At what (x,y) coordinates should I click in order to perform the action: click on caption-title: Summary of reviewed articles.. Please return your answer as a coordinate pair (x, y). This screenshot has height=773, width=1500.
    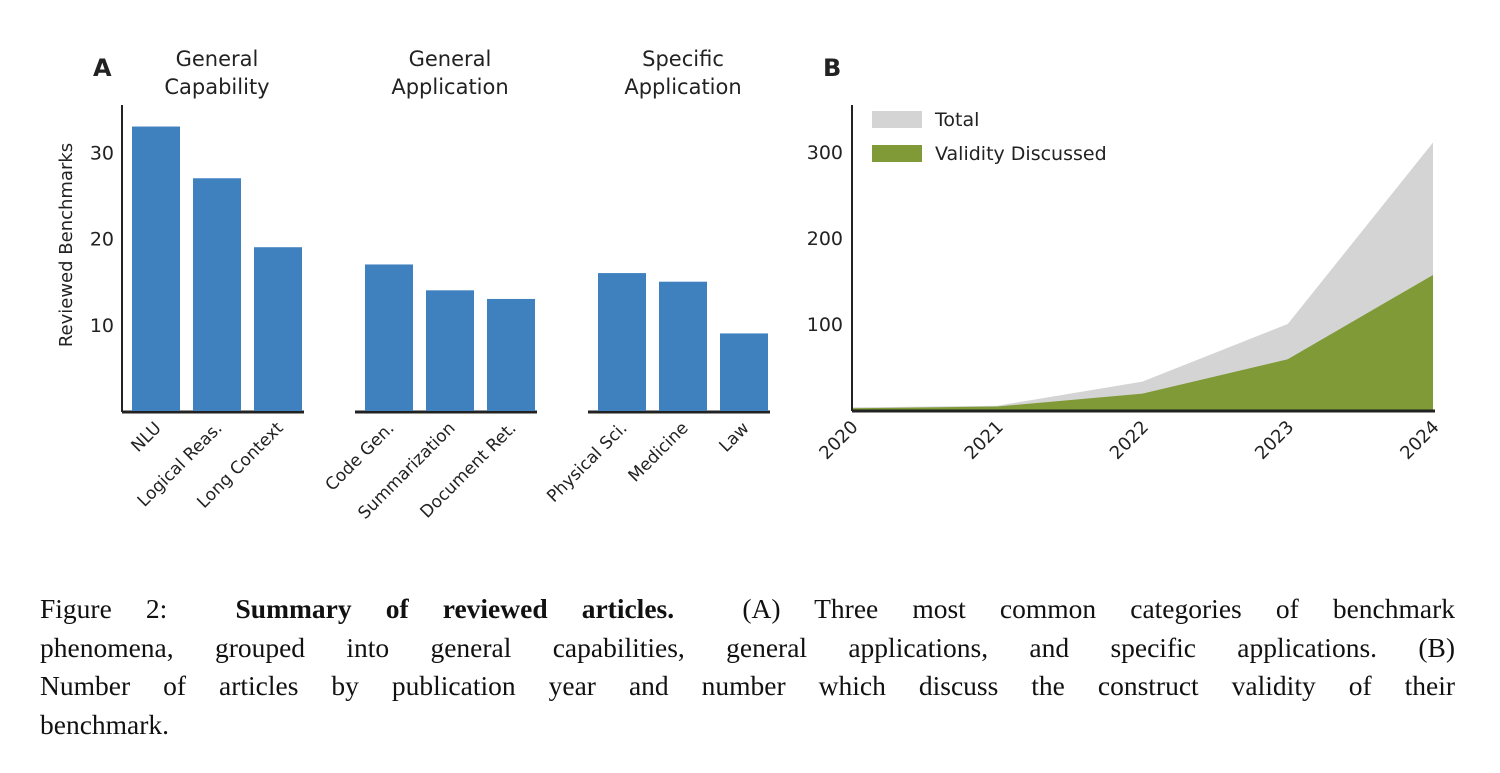
    Looking at the image, I should click on (455, 608).